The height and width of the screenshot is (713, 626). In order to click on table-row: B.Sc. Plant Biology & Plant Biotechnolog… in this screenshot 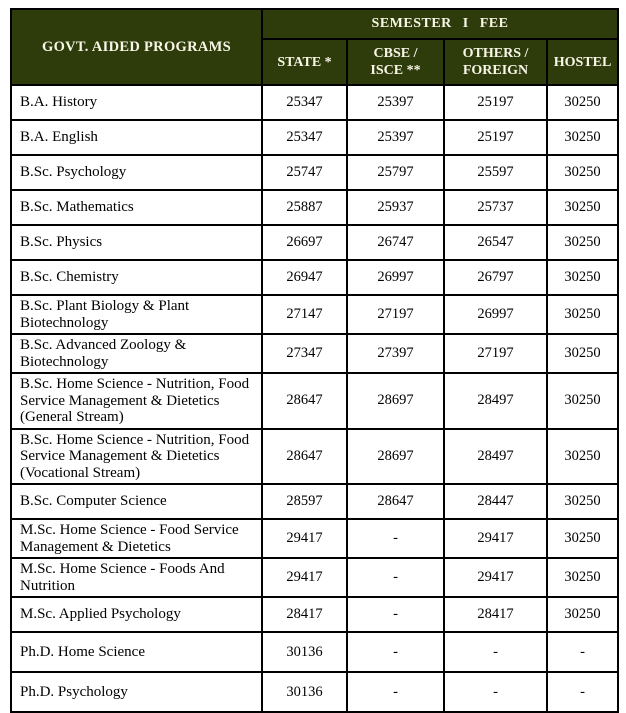, I will do `click(314, 314)`.